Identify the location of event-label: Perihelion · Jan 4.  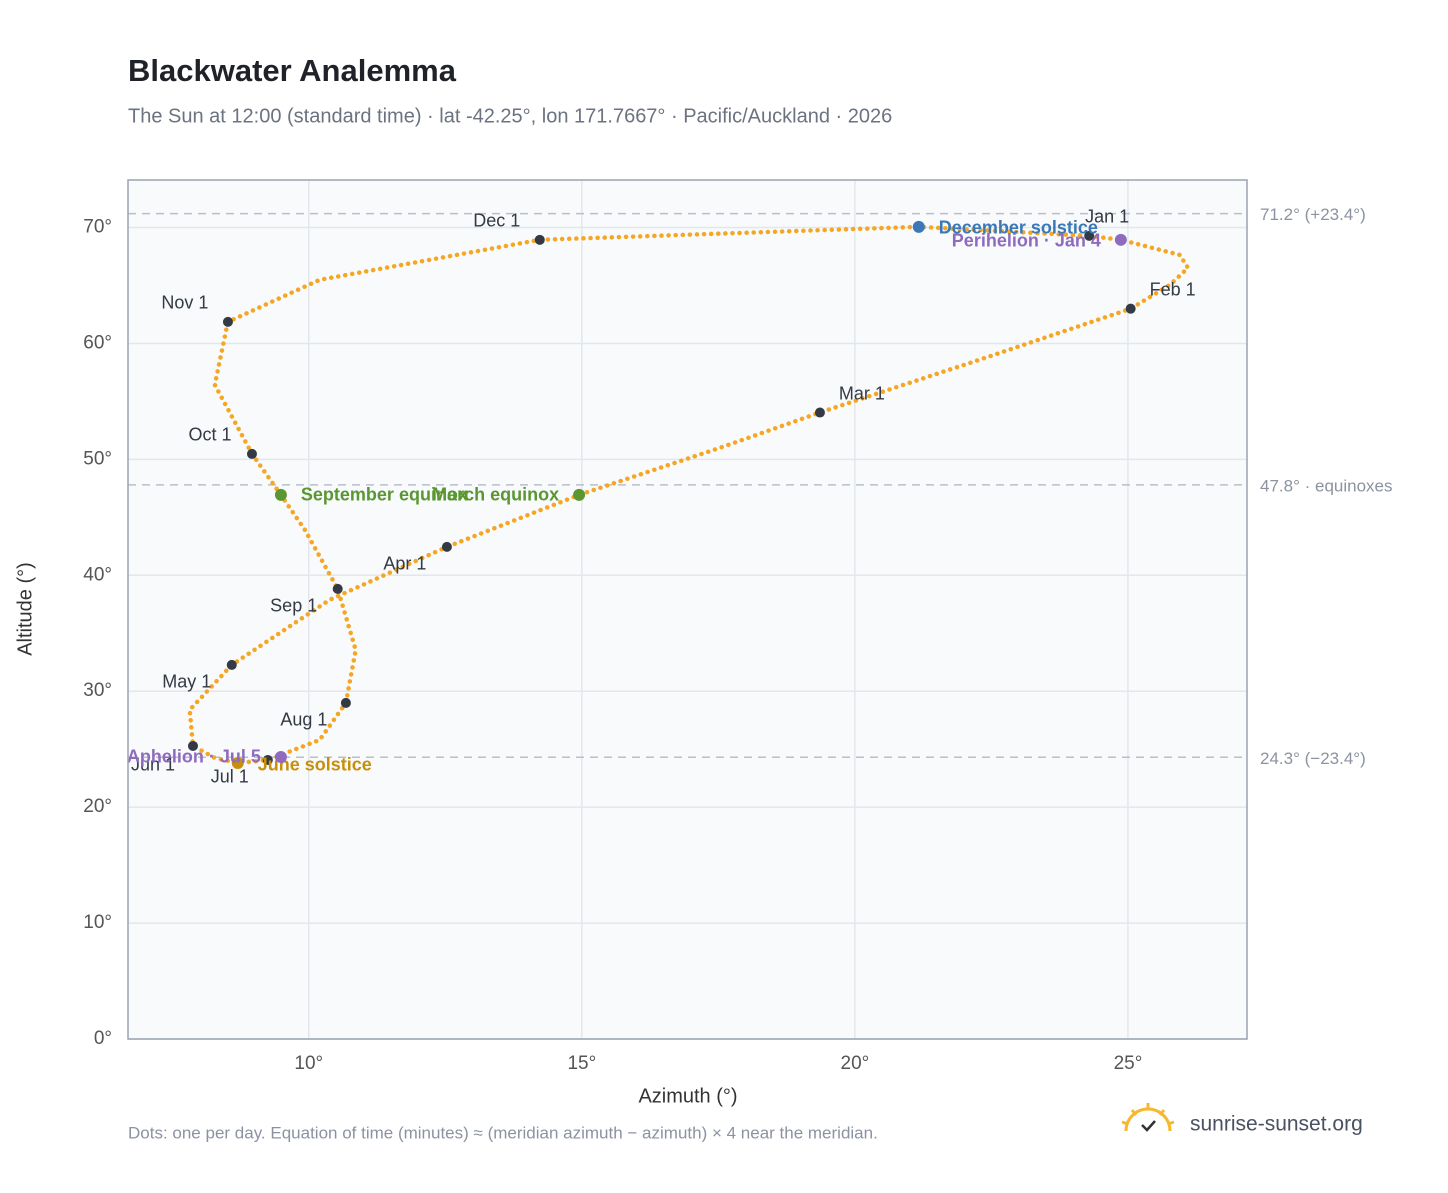
(1026, 241).